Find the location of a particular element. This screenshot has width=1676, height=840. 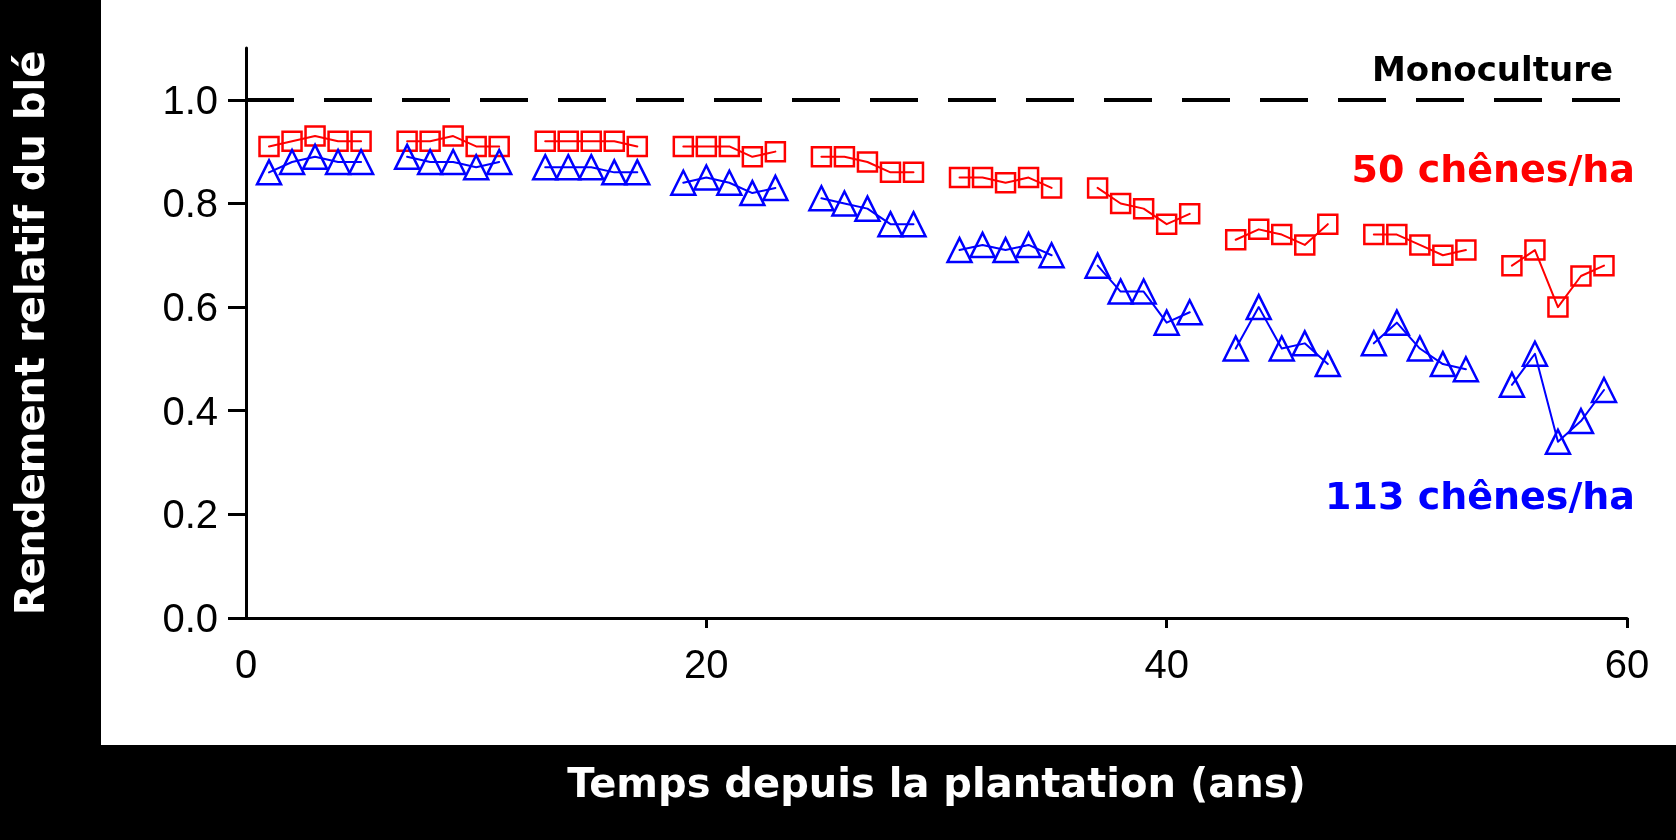

series-label: 50 chênes/ha is located at coordinates (1493, 169).